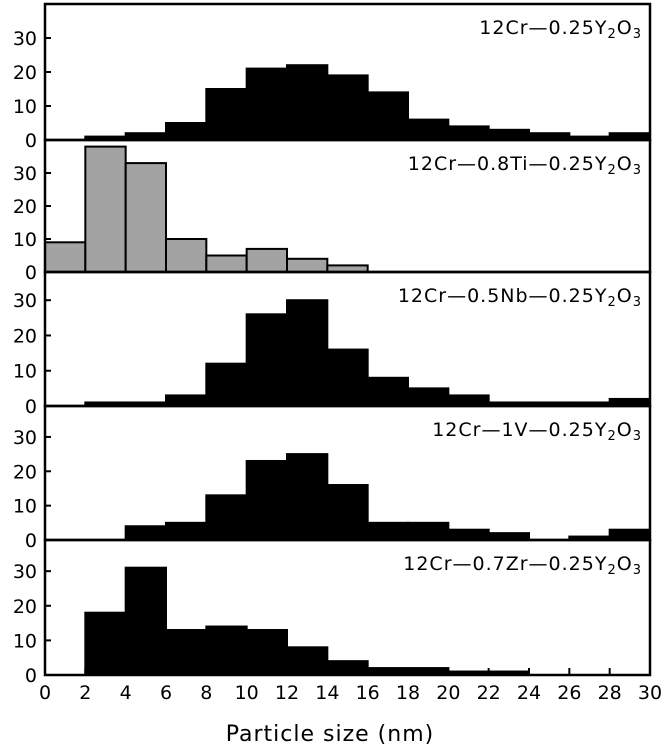 This screenshot has height=751, width=666. What do you see at coordinates (327, 693) in the screenshot?
I see `x-tick-label: 14` at bounding box center [327, 693].